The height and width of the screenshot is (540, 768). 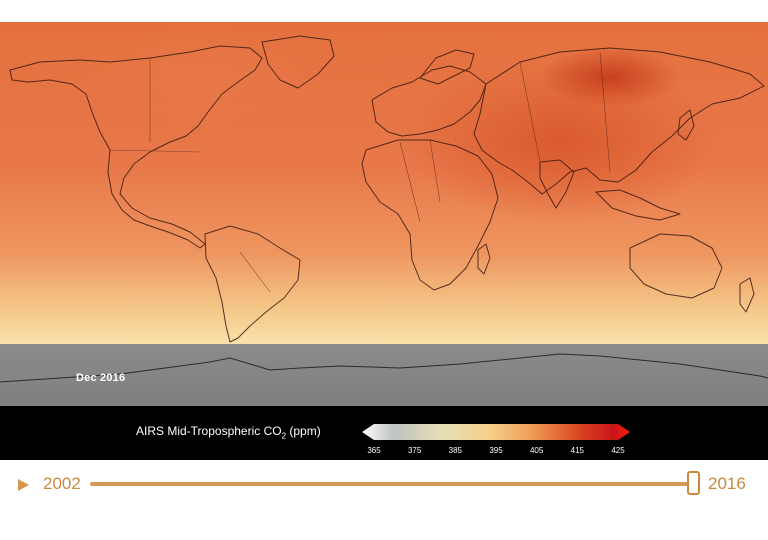 What do you see at coordinates (136, 147) in the screenshot?
I see `north-america-outline` at bounding box center [136, 147].